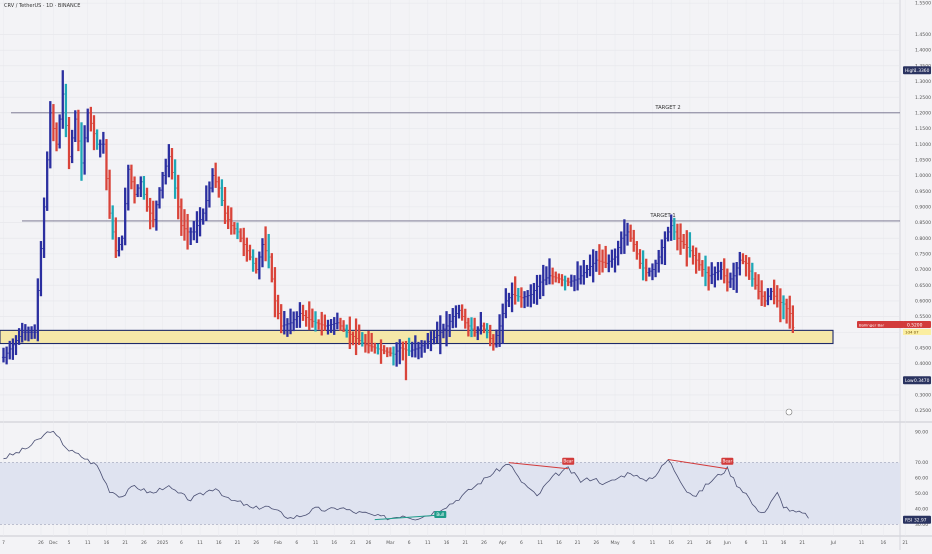 This screenshot has width=932, height=554. I want to click on price-tick-label: 0.2500, so click(923, 411).